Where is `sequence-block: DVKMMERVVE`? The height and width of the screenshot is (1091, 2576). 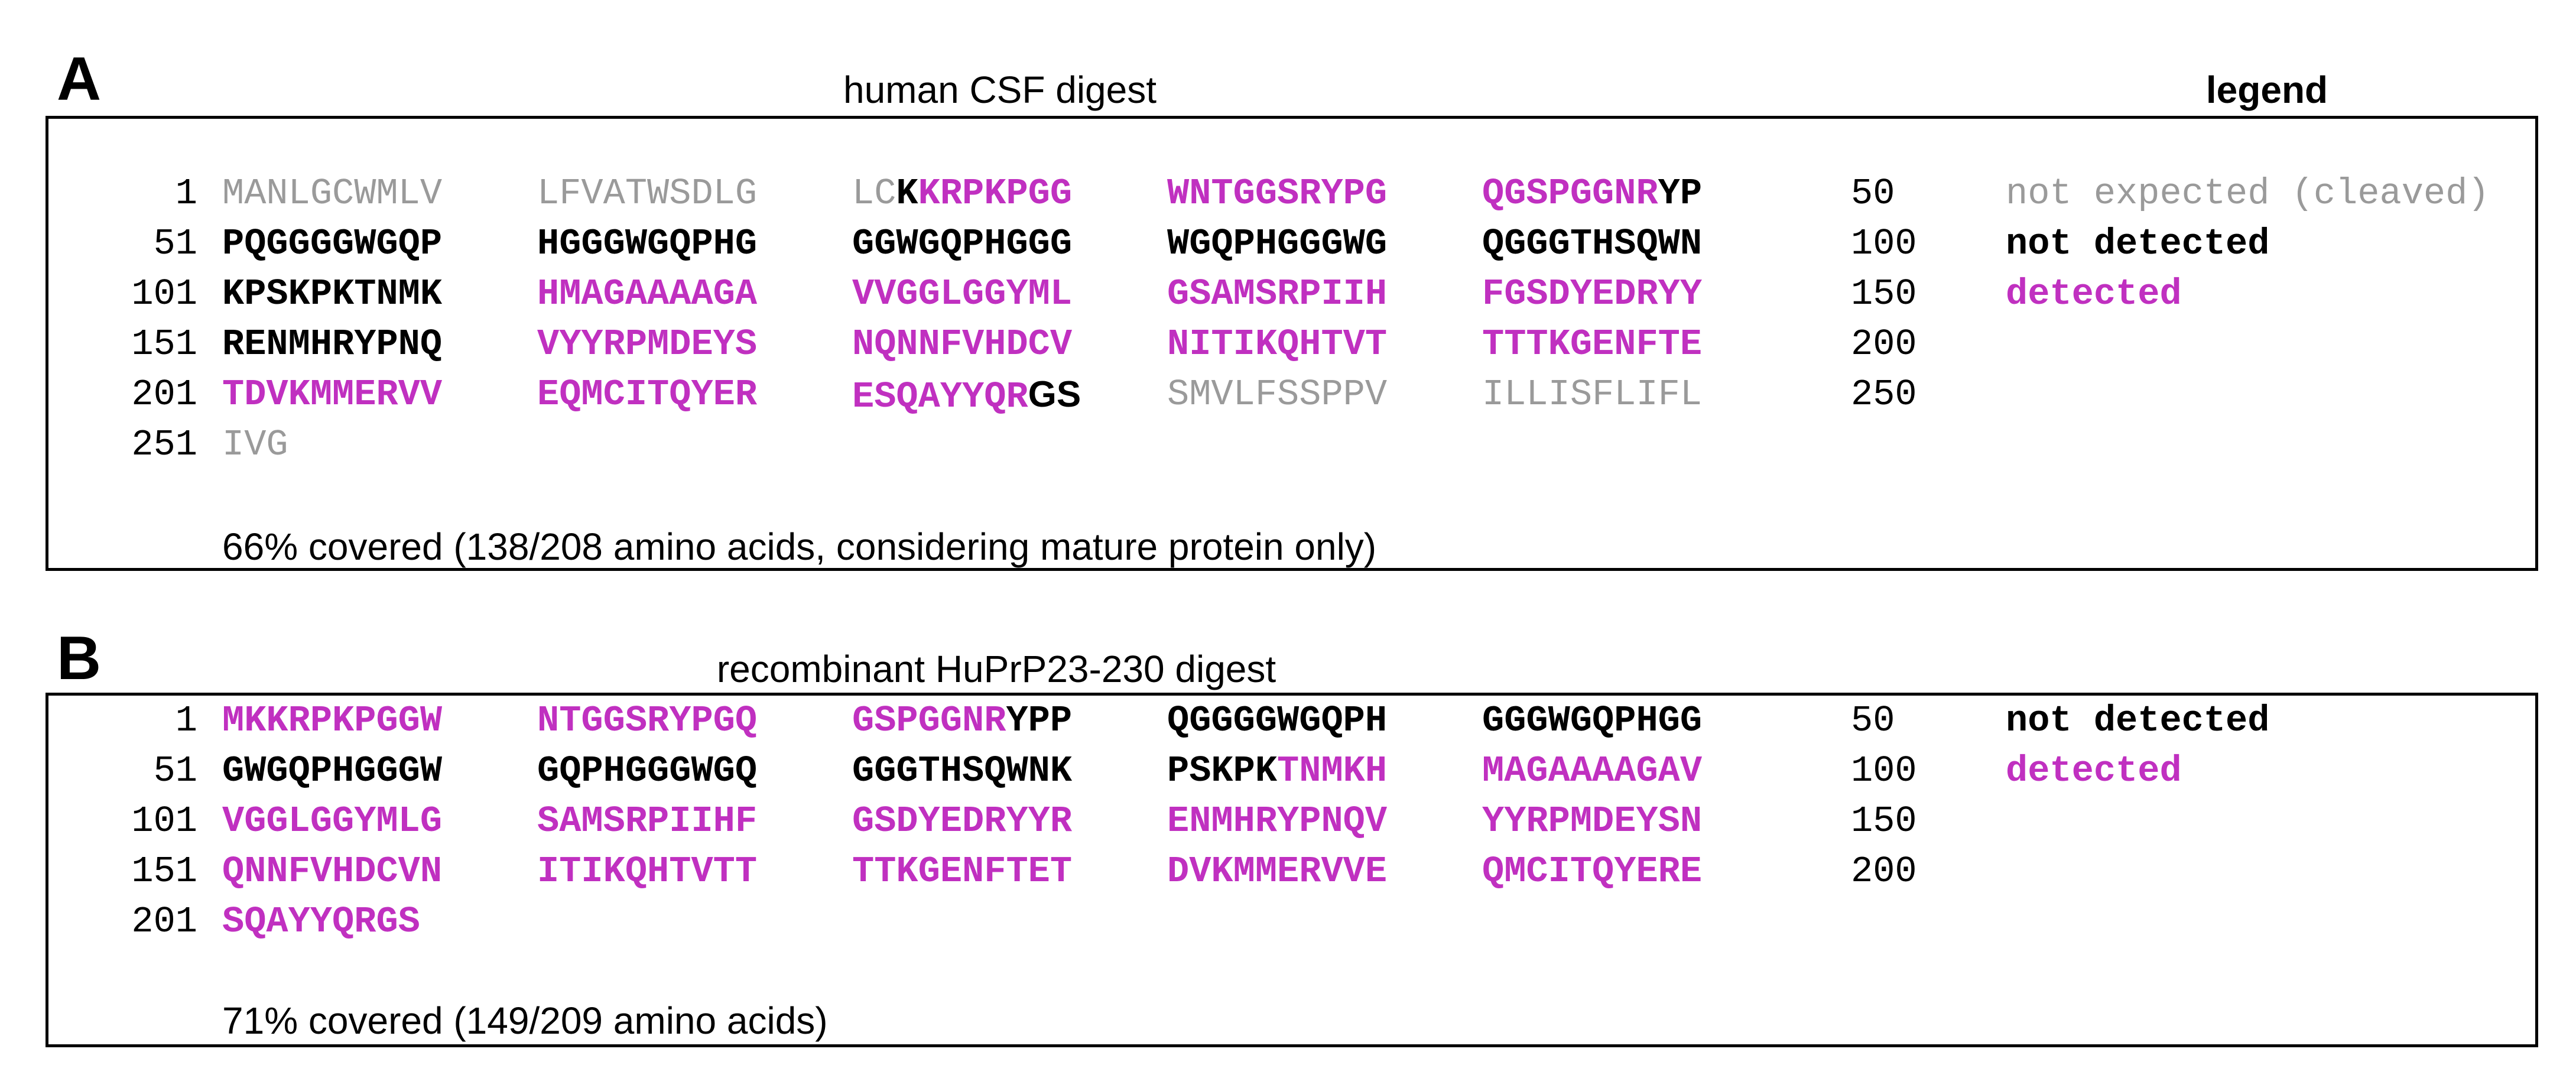 sequence-block: DVKMMERVVE is located at coordinates (1277, 872).